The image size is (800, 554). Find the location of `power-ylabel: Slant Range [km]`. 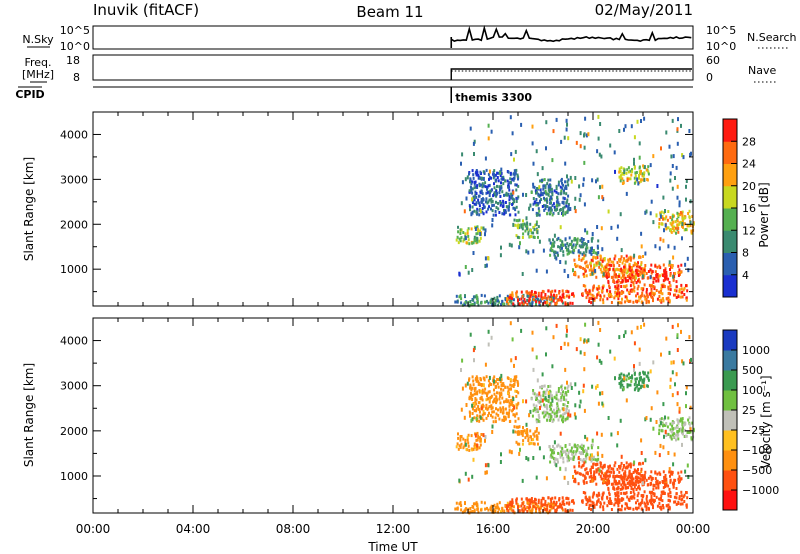

power-ylabel: Slant Range [km] is located at coordinates (29, 209).